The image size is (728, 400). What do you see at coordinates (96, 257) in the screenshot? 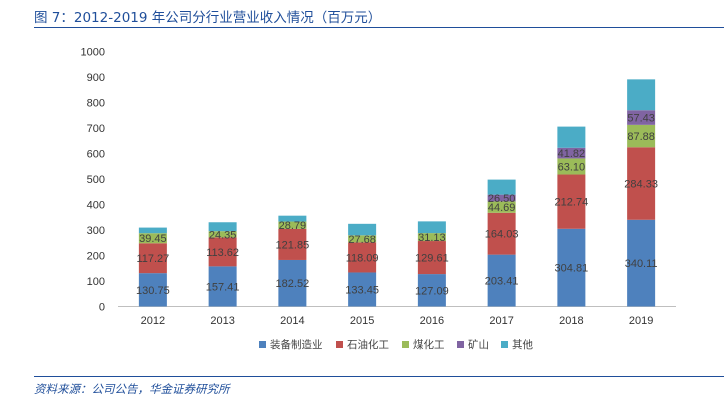
I see `y-tick-label: 200` at bounding box center [96, 257].